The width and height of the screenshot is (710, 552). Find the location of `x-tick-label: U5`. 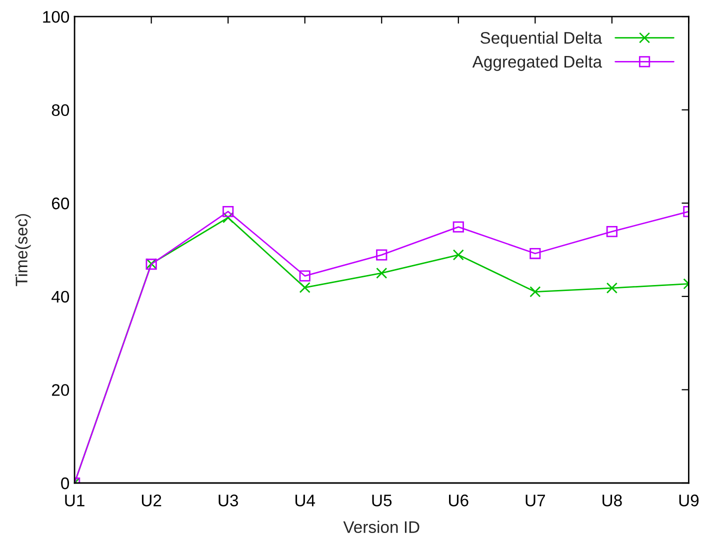

x-tick-label: U5 is located at coordinates (382, 500).